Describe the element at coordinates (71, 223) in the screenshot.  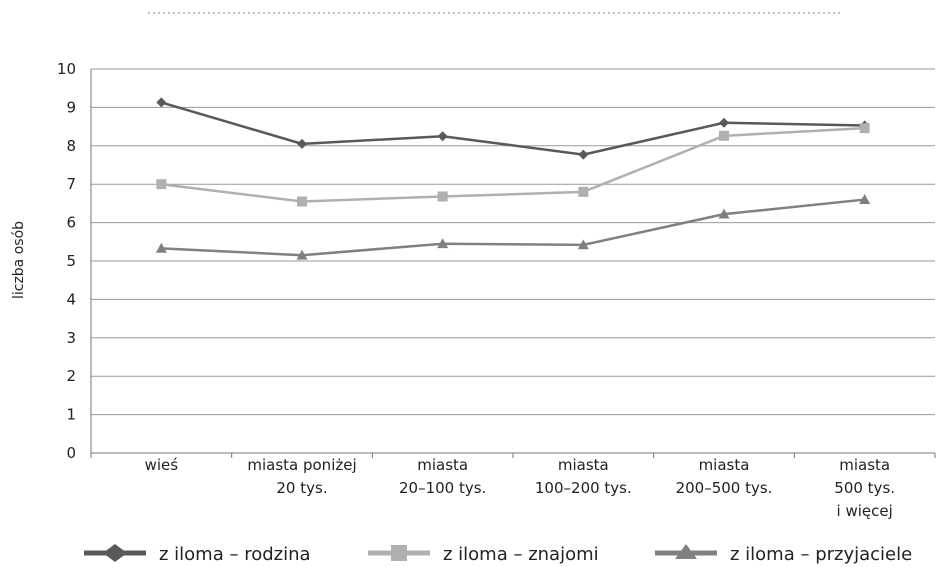
I see `y-tick-label: 6` at that location.